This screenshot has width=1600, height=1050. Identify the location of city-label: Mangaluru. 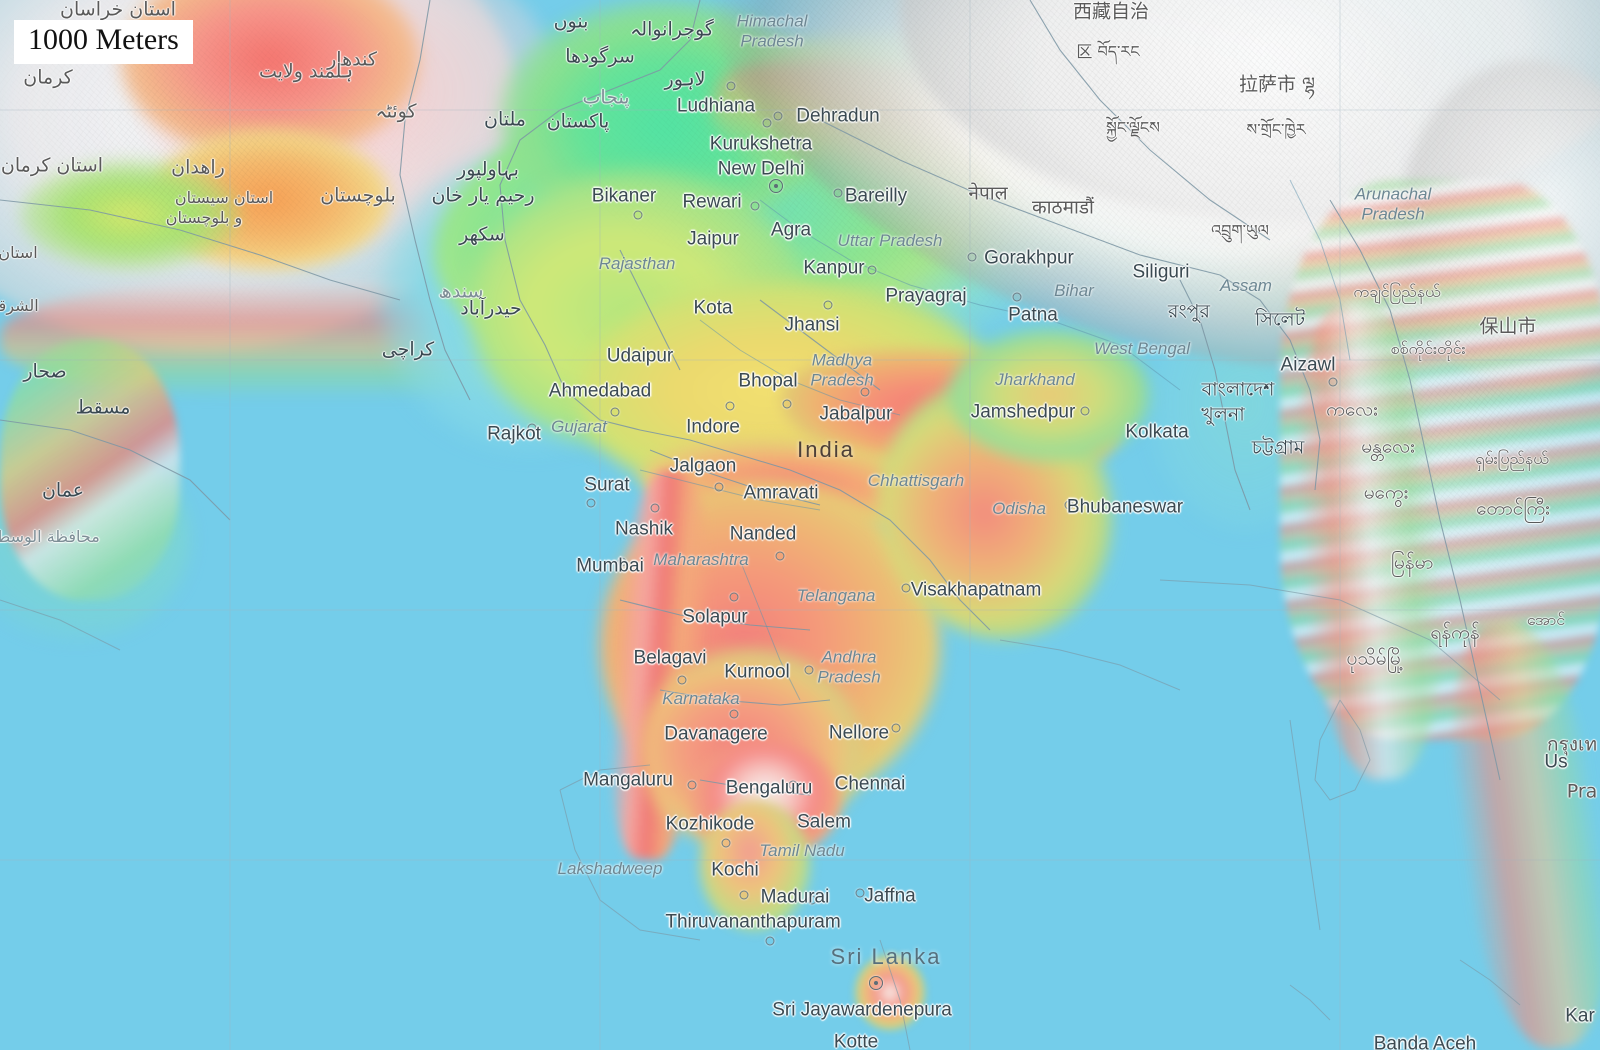
(628, 780).